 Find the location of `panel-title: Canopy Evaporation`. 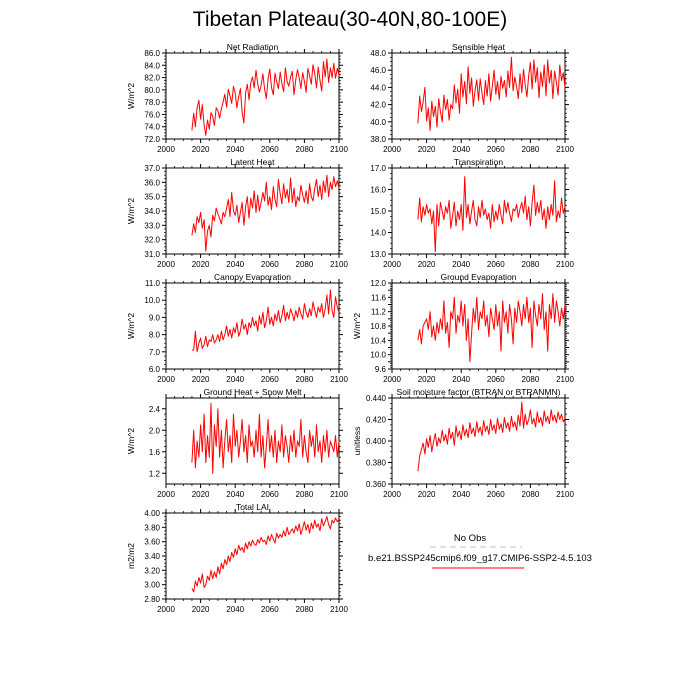

panel-title: Canopy Evaporation is located at coordinates (252, 277).